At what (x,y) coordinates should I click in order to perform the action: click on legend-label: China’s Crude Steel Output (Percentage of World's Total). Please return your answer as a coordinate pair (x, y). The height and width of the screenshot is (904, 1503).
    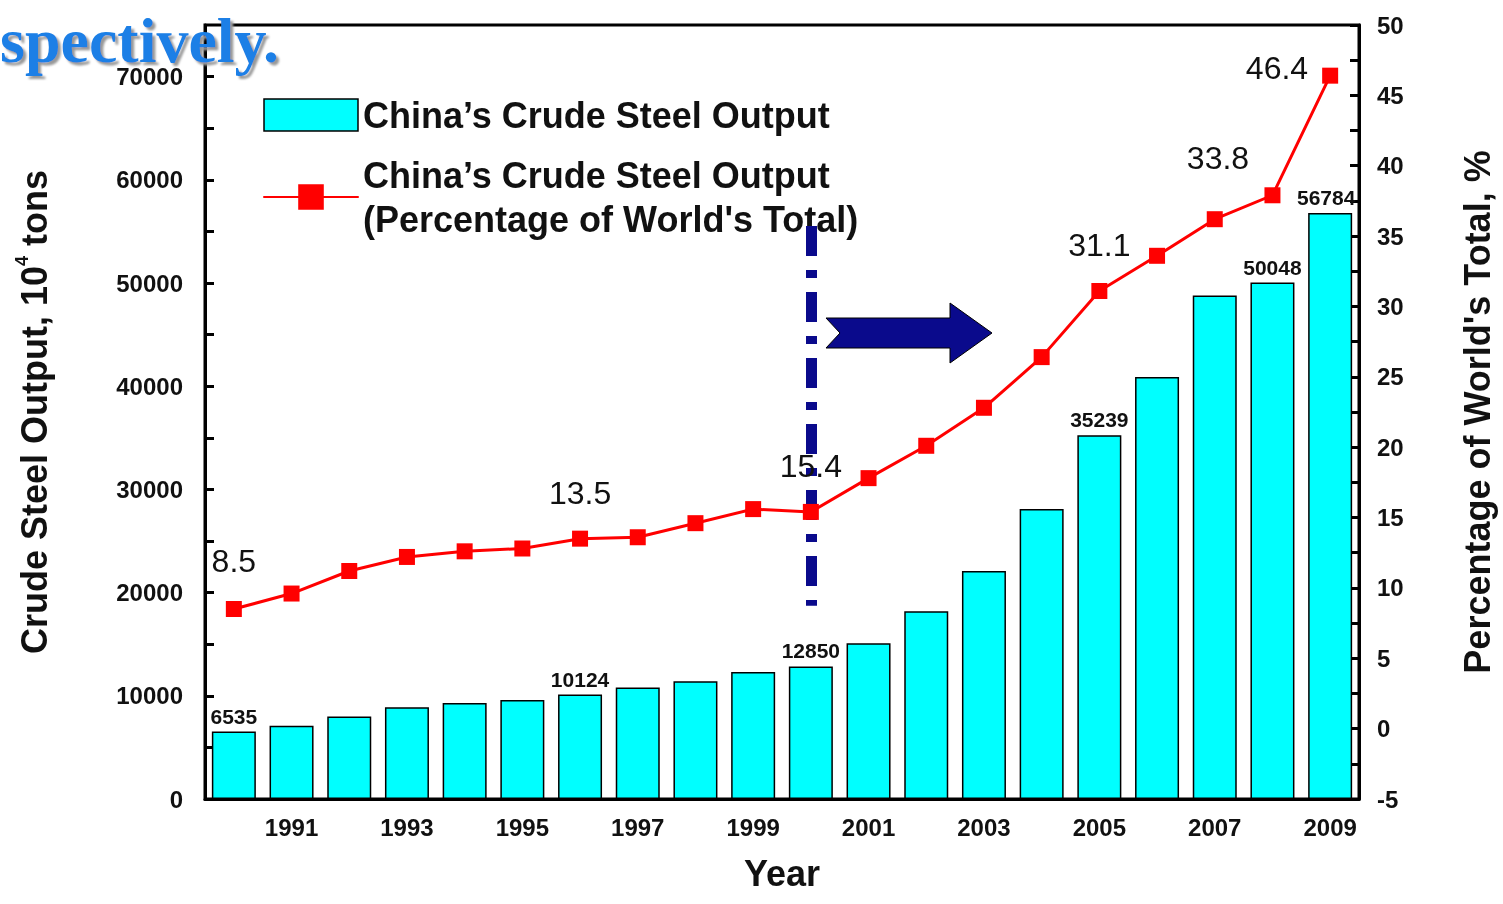
    Looking at the image, I should click on (611, 197).